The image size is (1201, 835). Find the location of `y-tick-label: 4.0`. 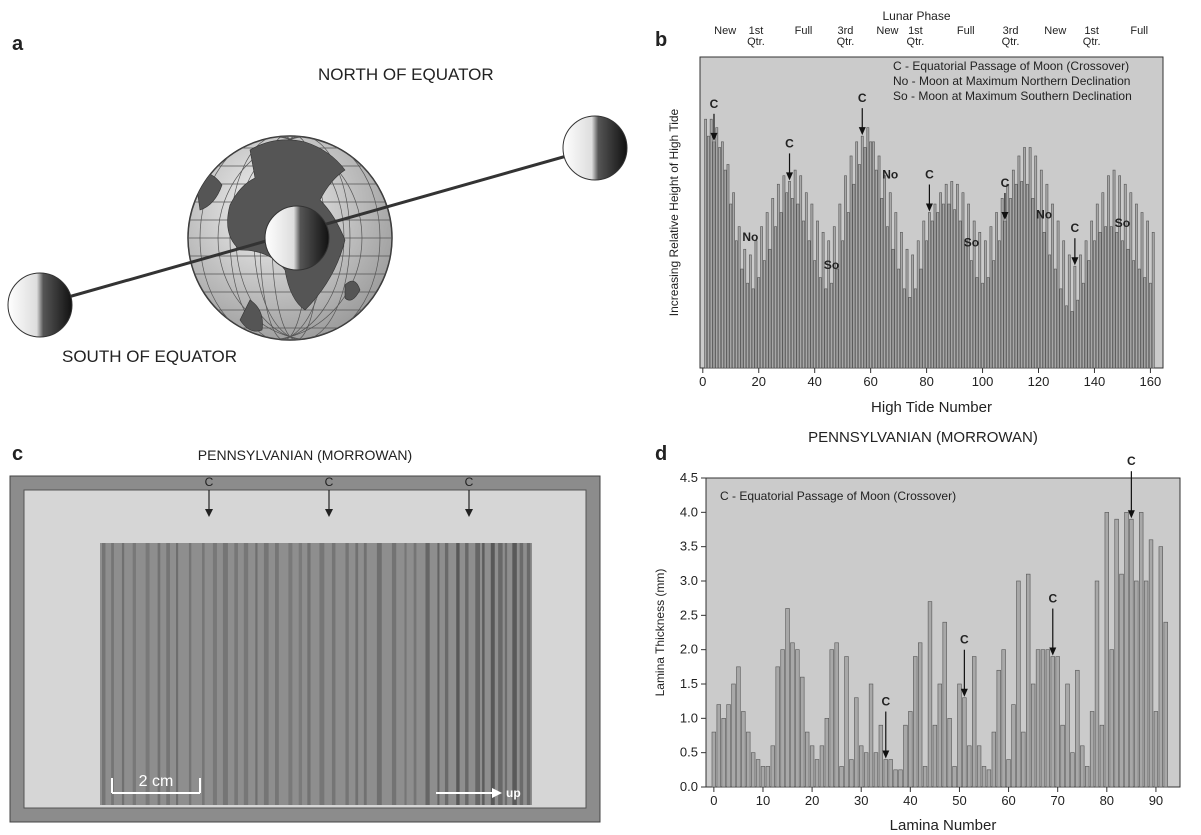

y-tick-label: 4.0 is located at coordinates (689, 511).